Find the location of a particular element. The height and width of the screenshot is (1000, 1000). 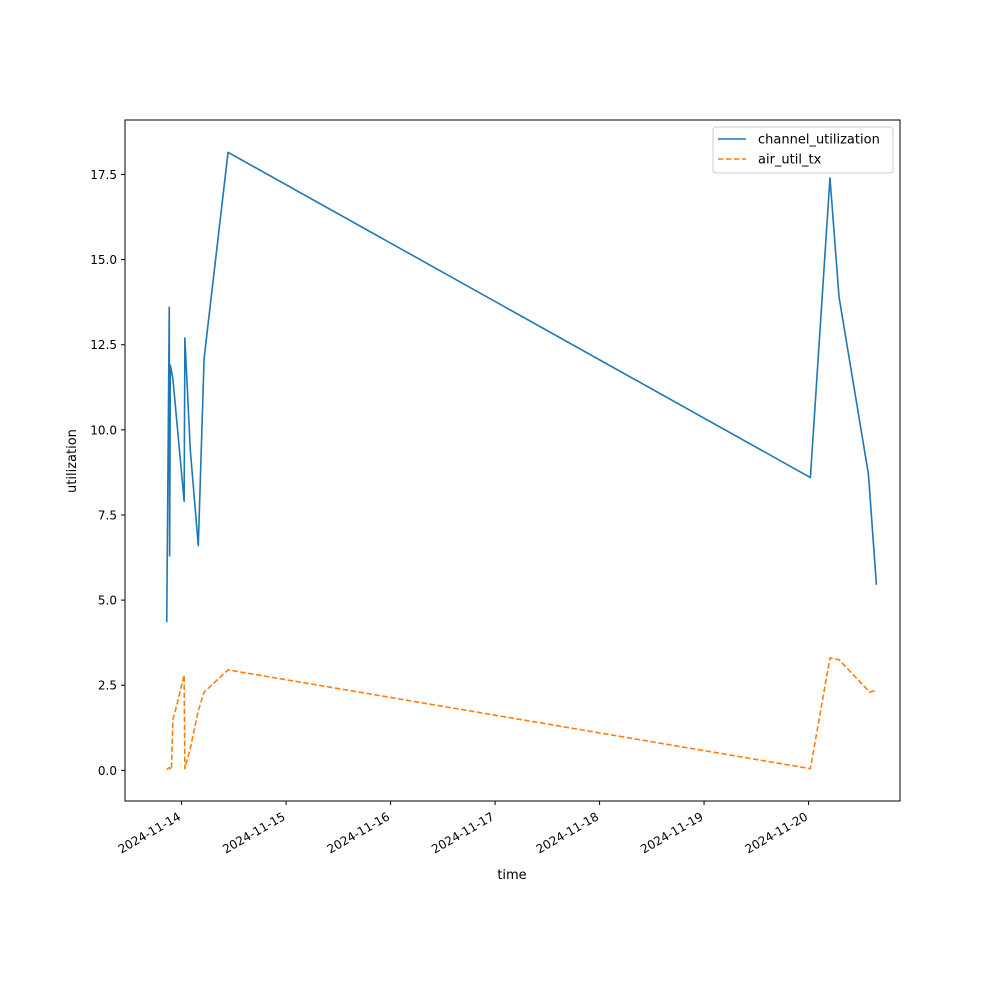

legend-box is located at coordinates (803, 150).